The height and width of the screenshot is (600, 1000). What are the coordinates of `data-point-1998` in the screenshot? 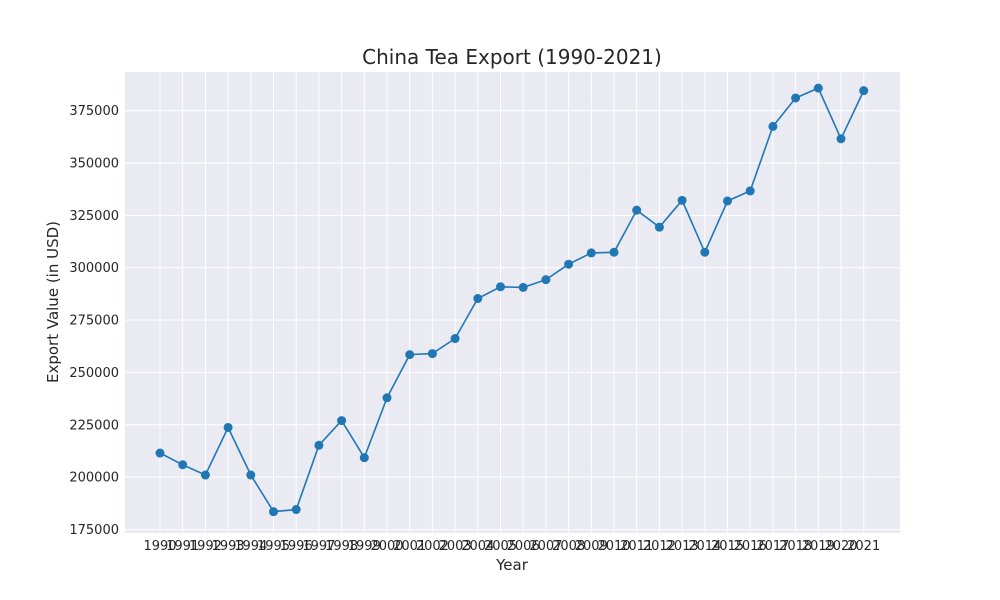 It's located at (342, 421).